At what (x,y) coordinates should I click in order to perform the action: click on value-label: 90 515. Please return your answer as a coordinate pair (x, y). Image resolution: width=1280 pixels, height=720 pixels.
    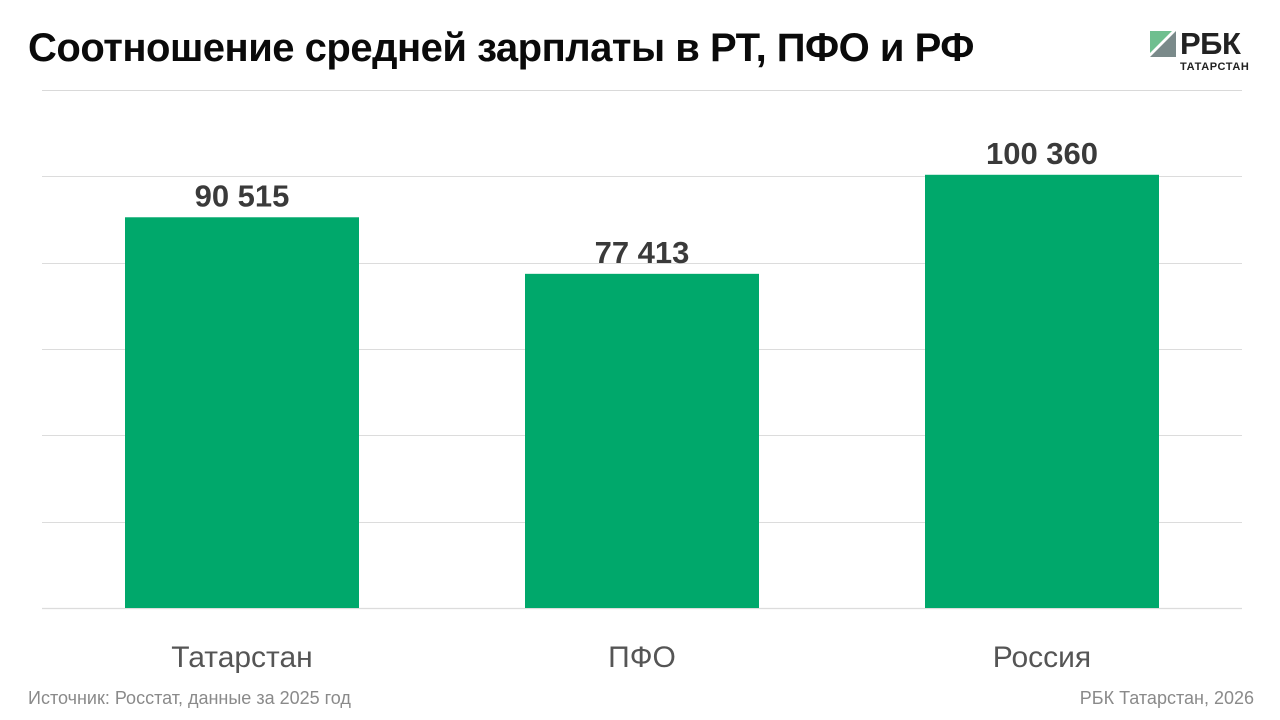
    Looking at the image, I should click on (242, 195).